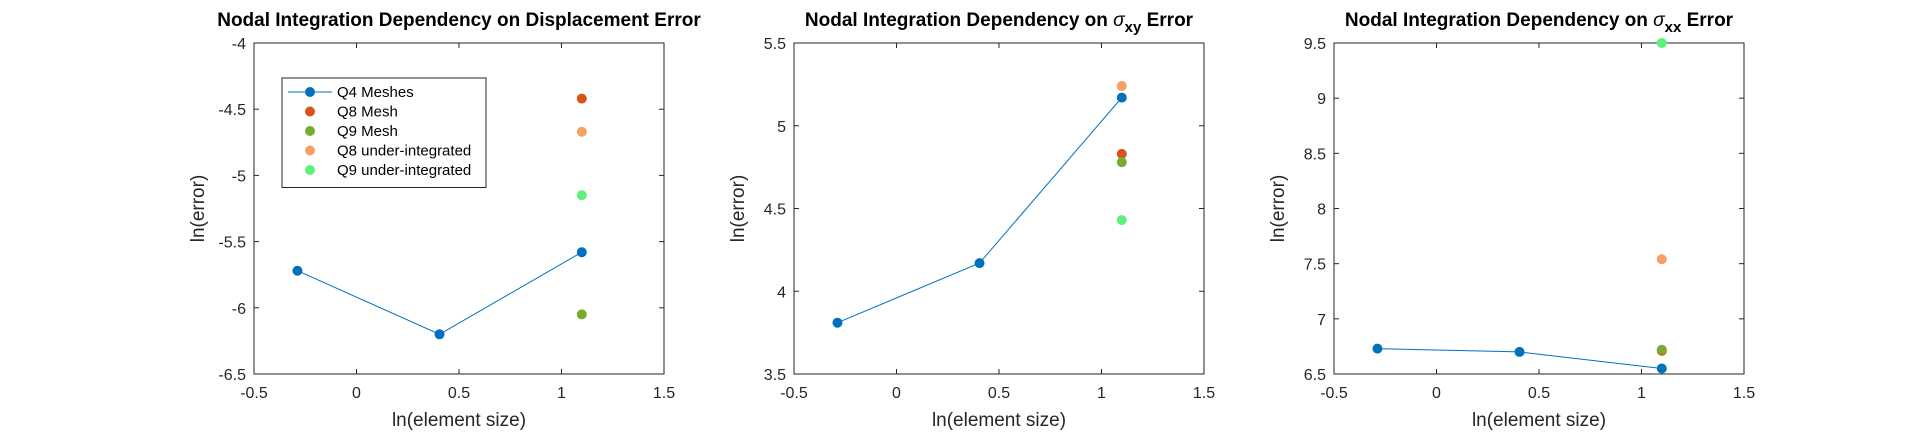  I want to click on legend-entry: Q9 Mesh, so click(367, 131).